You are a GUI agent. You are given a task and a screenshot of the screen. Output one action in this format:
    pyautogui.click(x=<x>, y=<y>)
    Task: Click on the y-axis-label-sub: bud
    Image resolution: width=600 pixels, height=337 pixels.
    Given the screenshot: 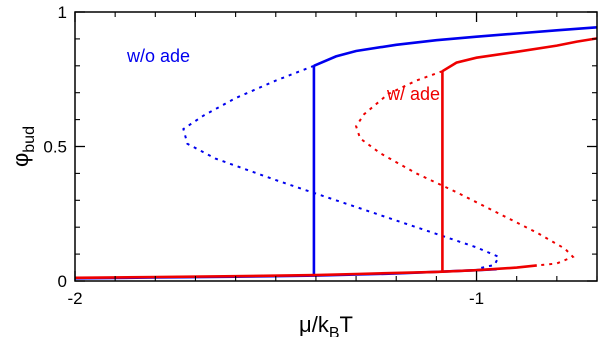 What is the action you would take?
    pyautogui.click(x=29, y=139)
    